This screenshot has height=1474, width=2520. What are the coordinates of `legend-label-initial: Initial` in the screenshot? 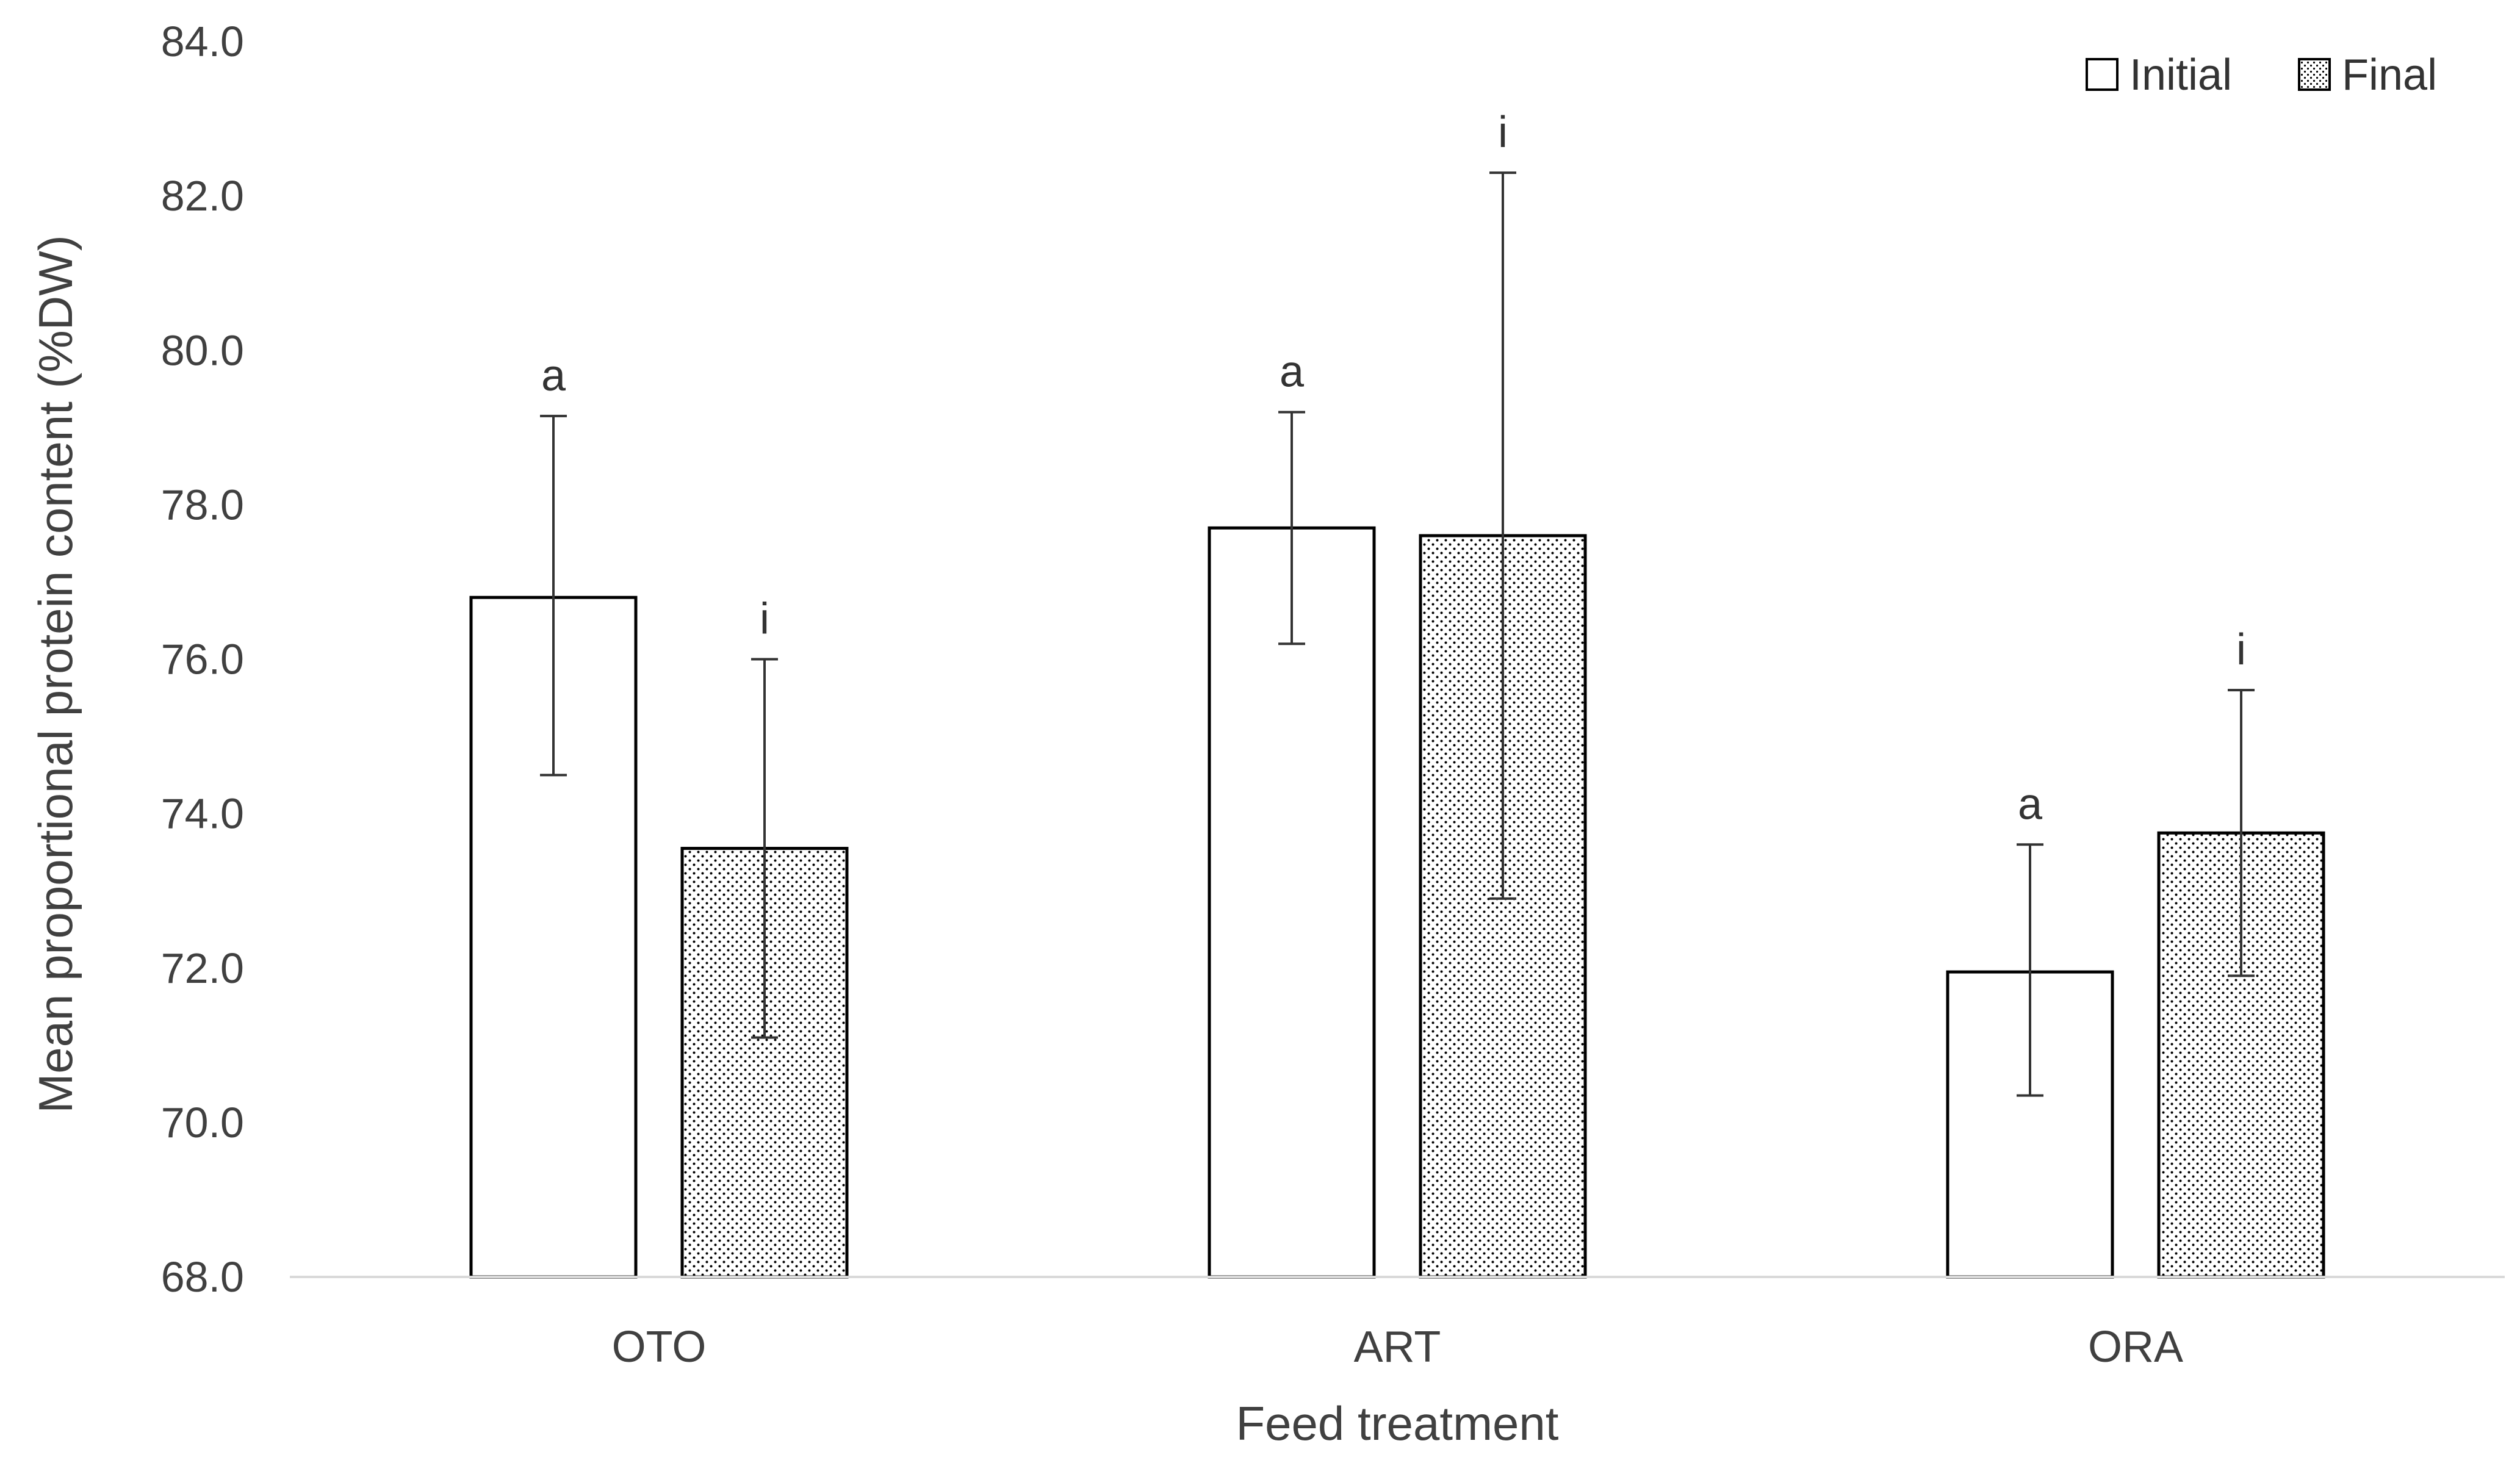 It's located at (2180, 75).